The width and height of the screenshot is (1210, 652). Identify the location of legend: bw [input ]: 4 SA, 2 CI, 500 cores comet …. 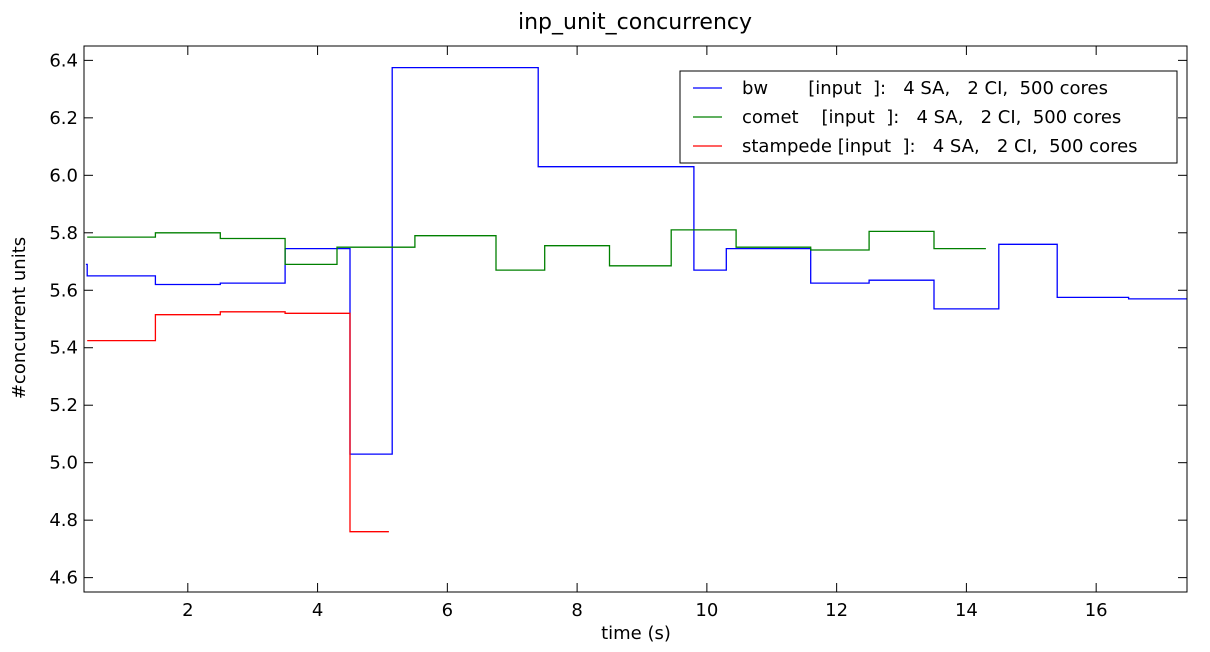
(928, 117).